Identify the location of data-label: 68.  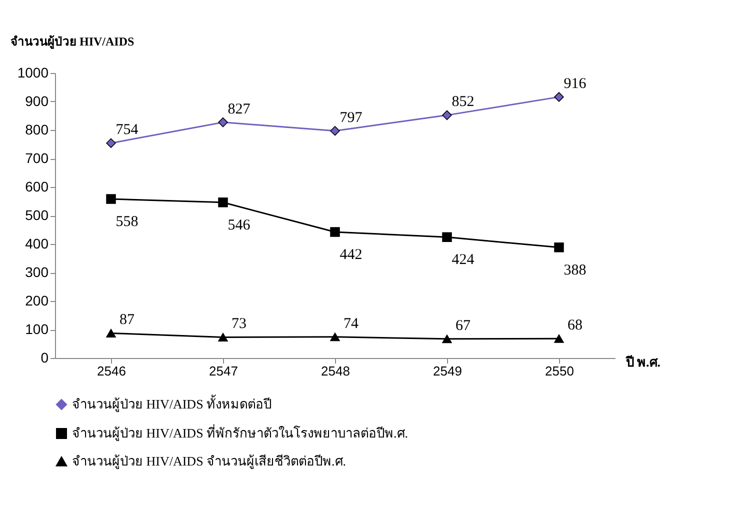
(575, 326).